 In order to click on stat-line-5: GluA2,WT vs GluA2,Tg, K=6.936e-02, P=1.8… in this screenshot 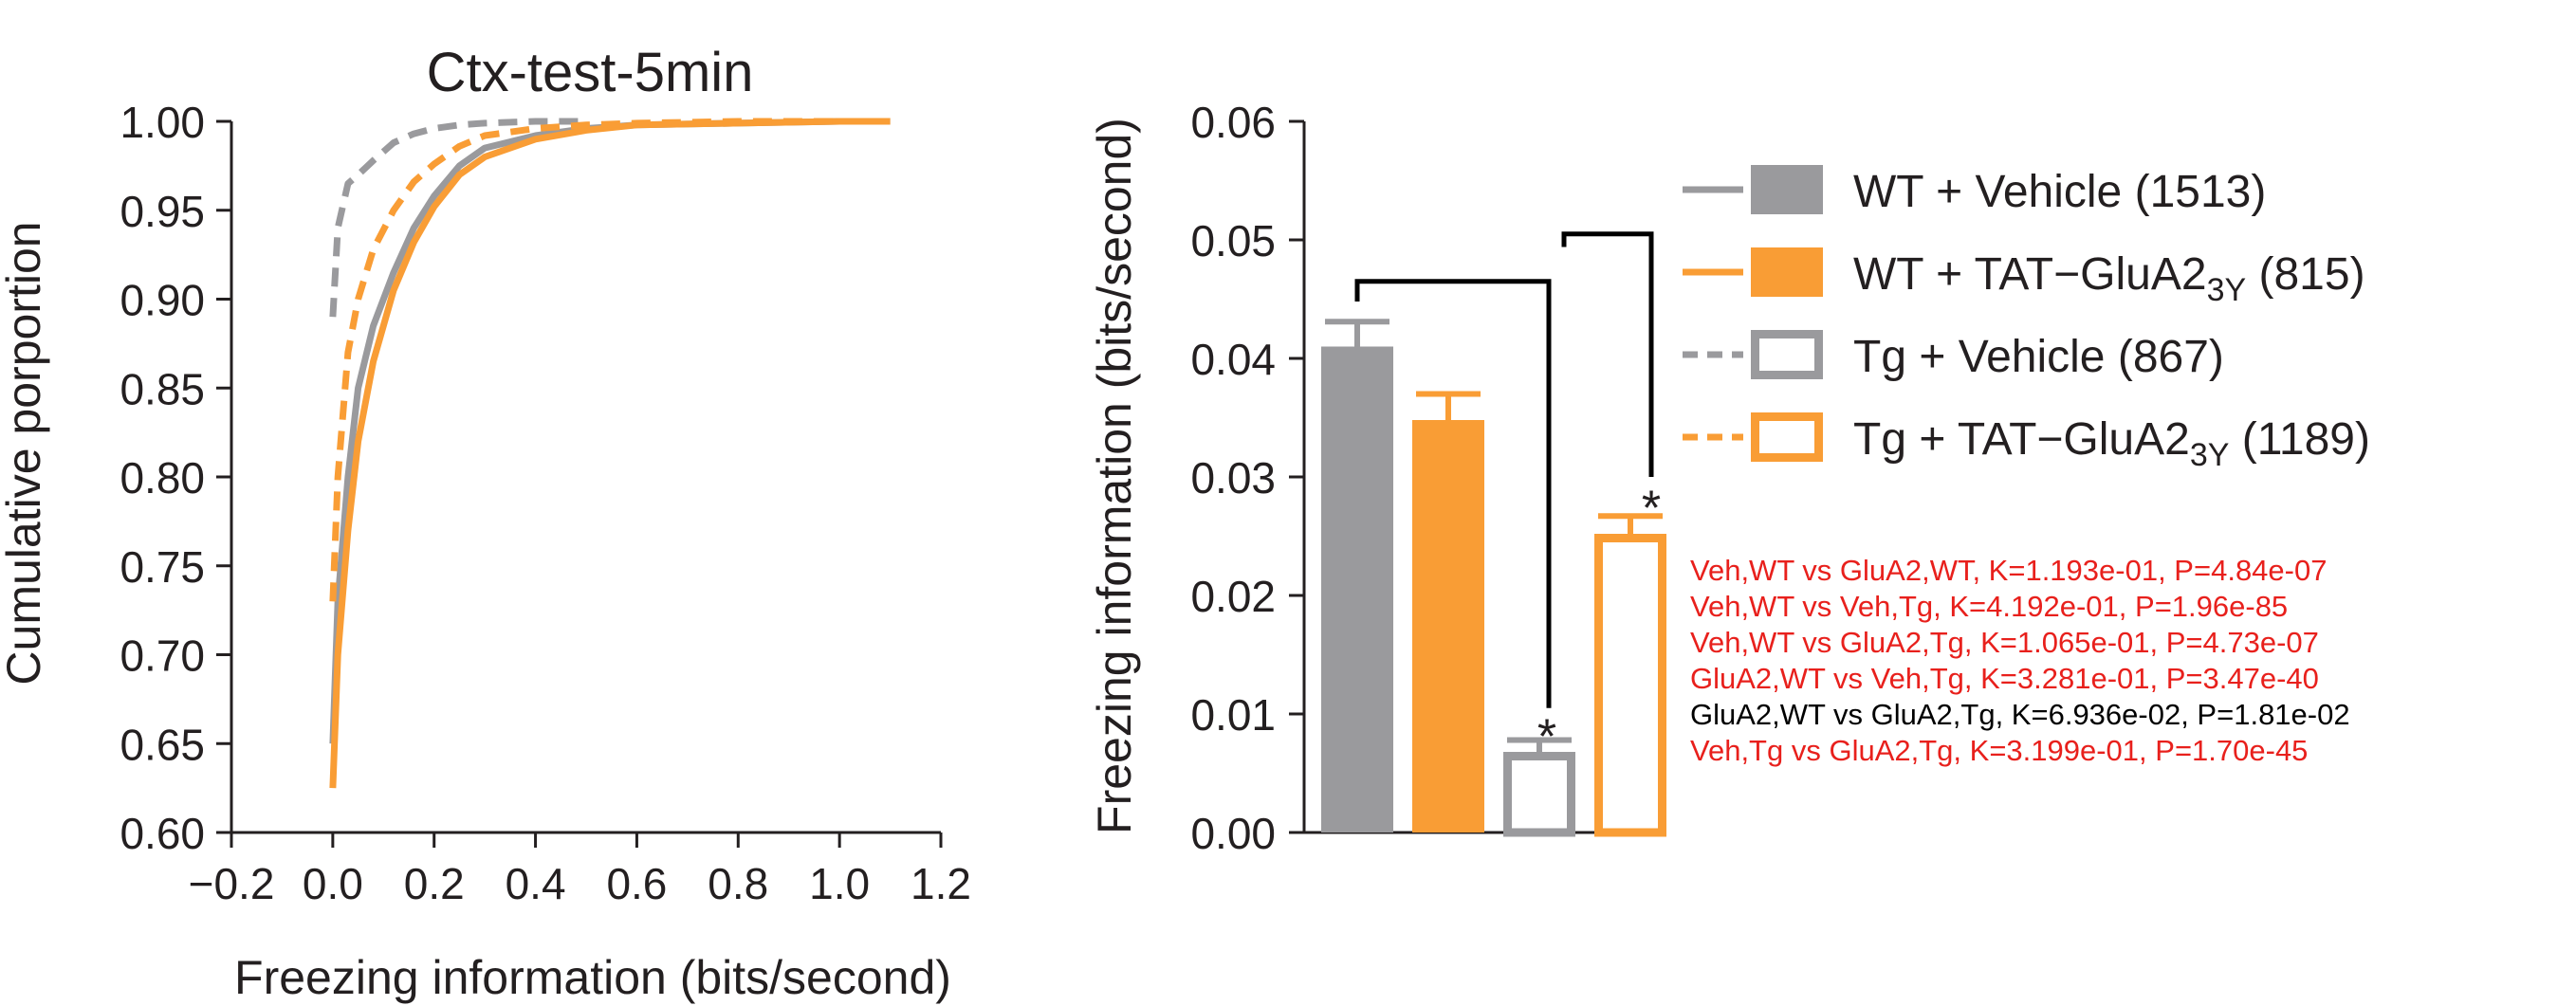, I will do `click(2020, 714)`.